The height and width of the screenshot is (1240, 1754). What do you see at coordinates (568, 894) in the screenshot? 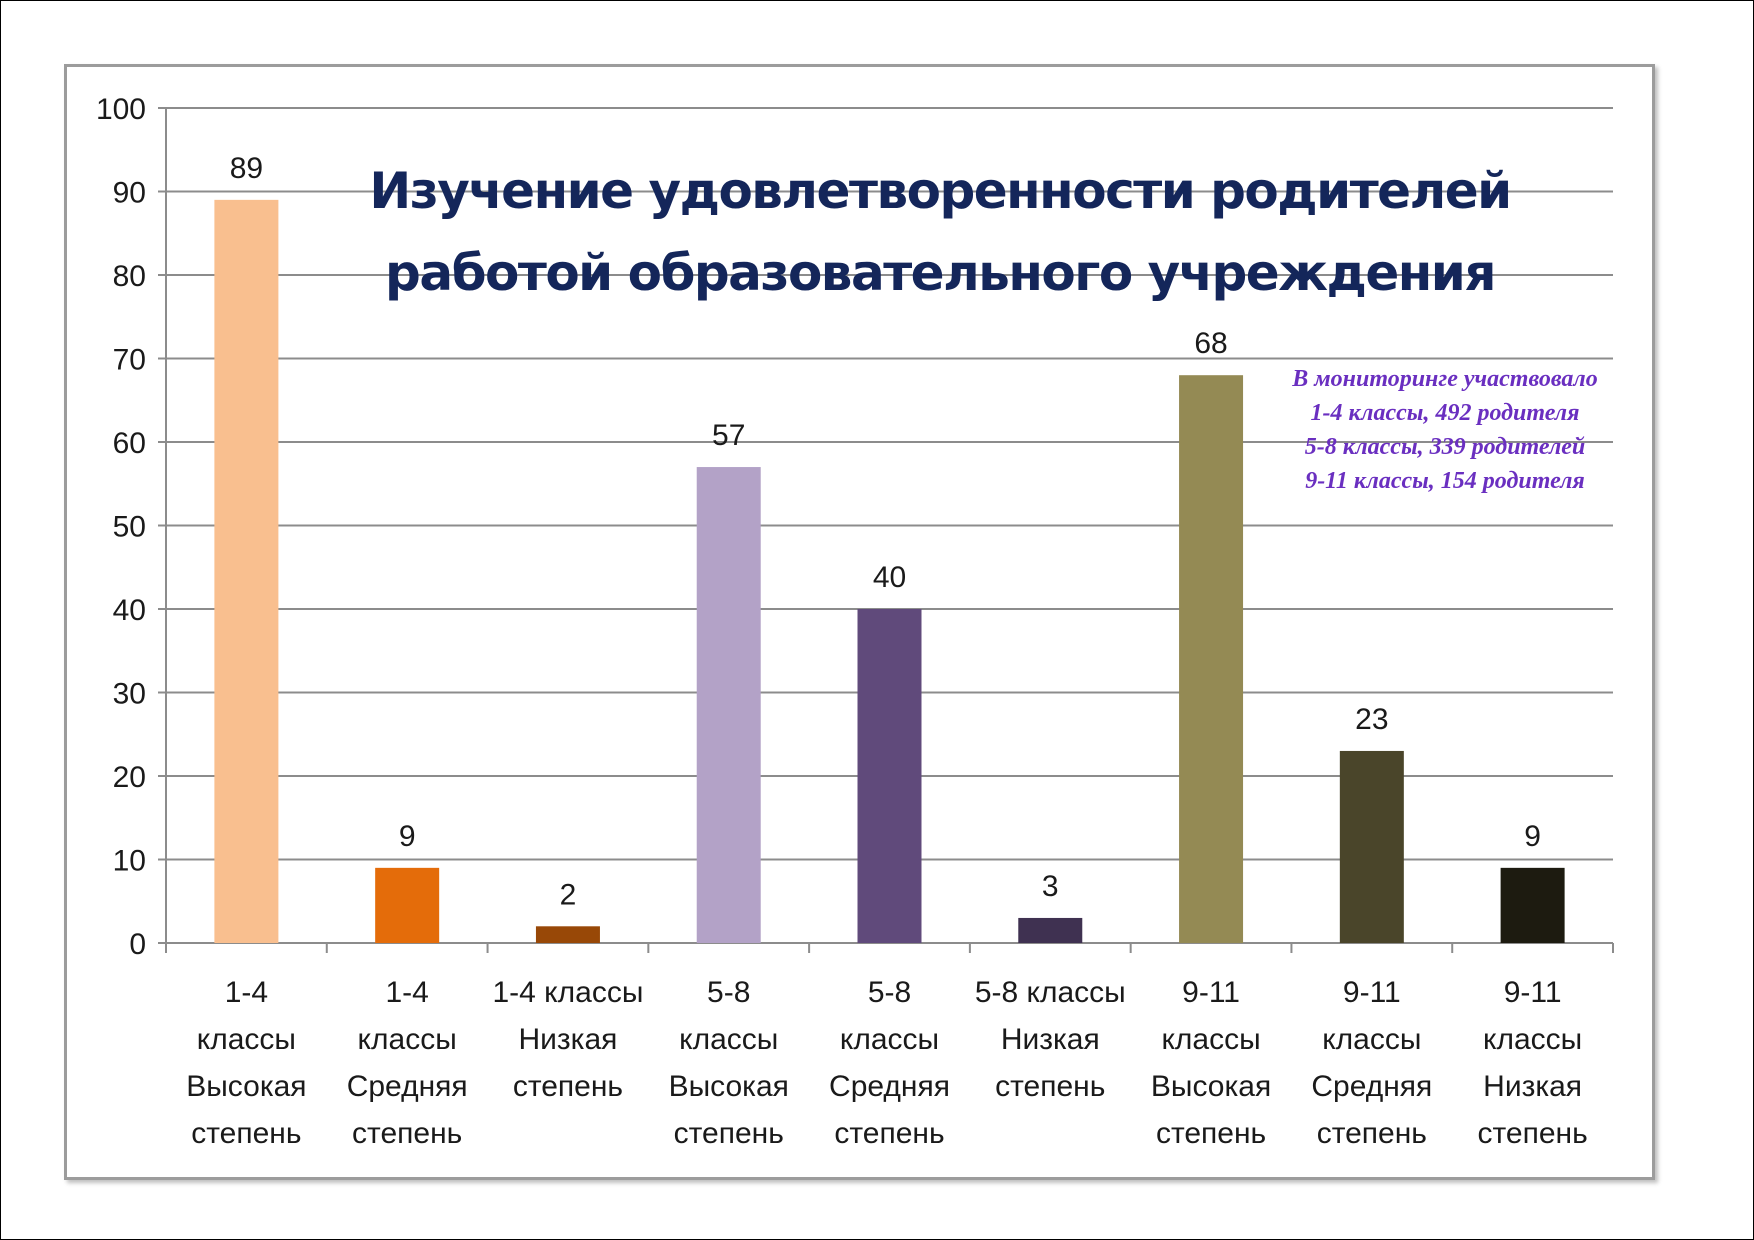
I see `data-label-3: 2` at bounding box center [568, 894].